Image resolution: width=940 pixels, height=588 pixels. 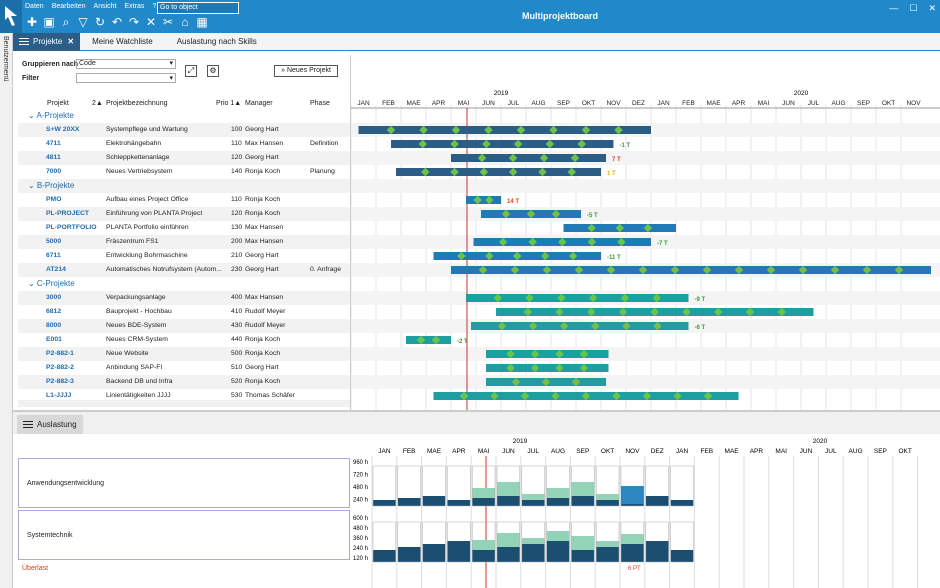 I want to click on cell-code: P2-882-3, so click(x=60, y=381).